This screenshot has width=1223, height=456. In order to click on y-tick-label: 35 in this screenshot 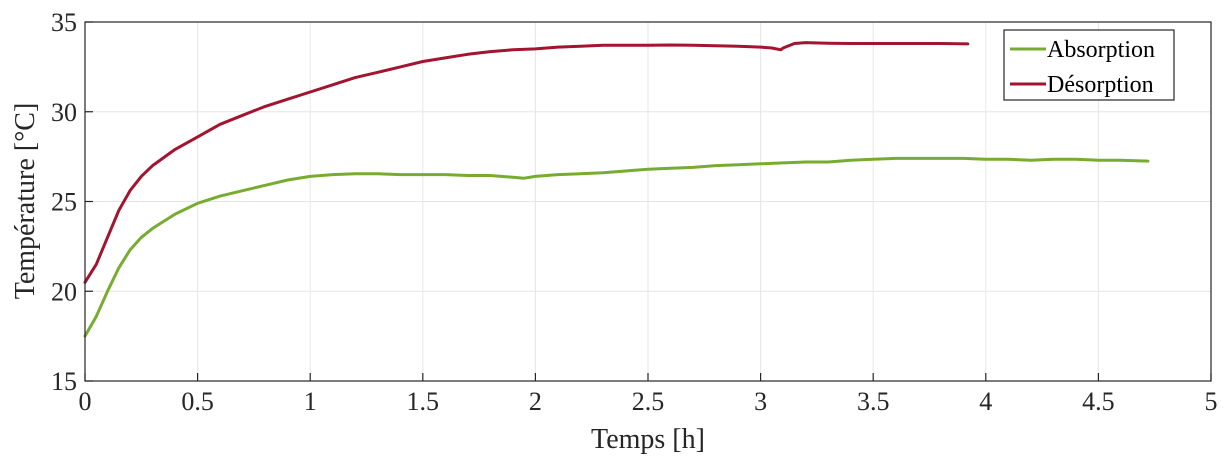, I will do `click(64, 22)`.